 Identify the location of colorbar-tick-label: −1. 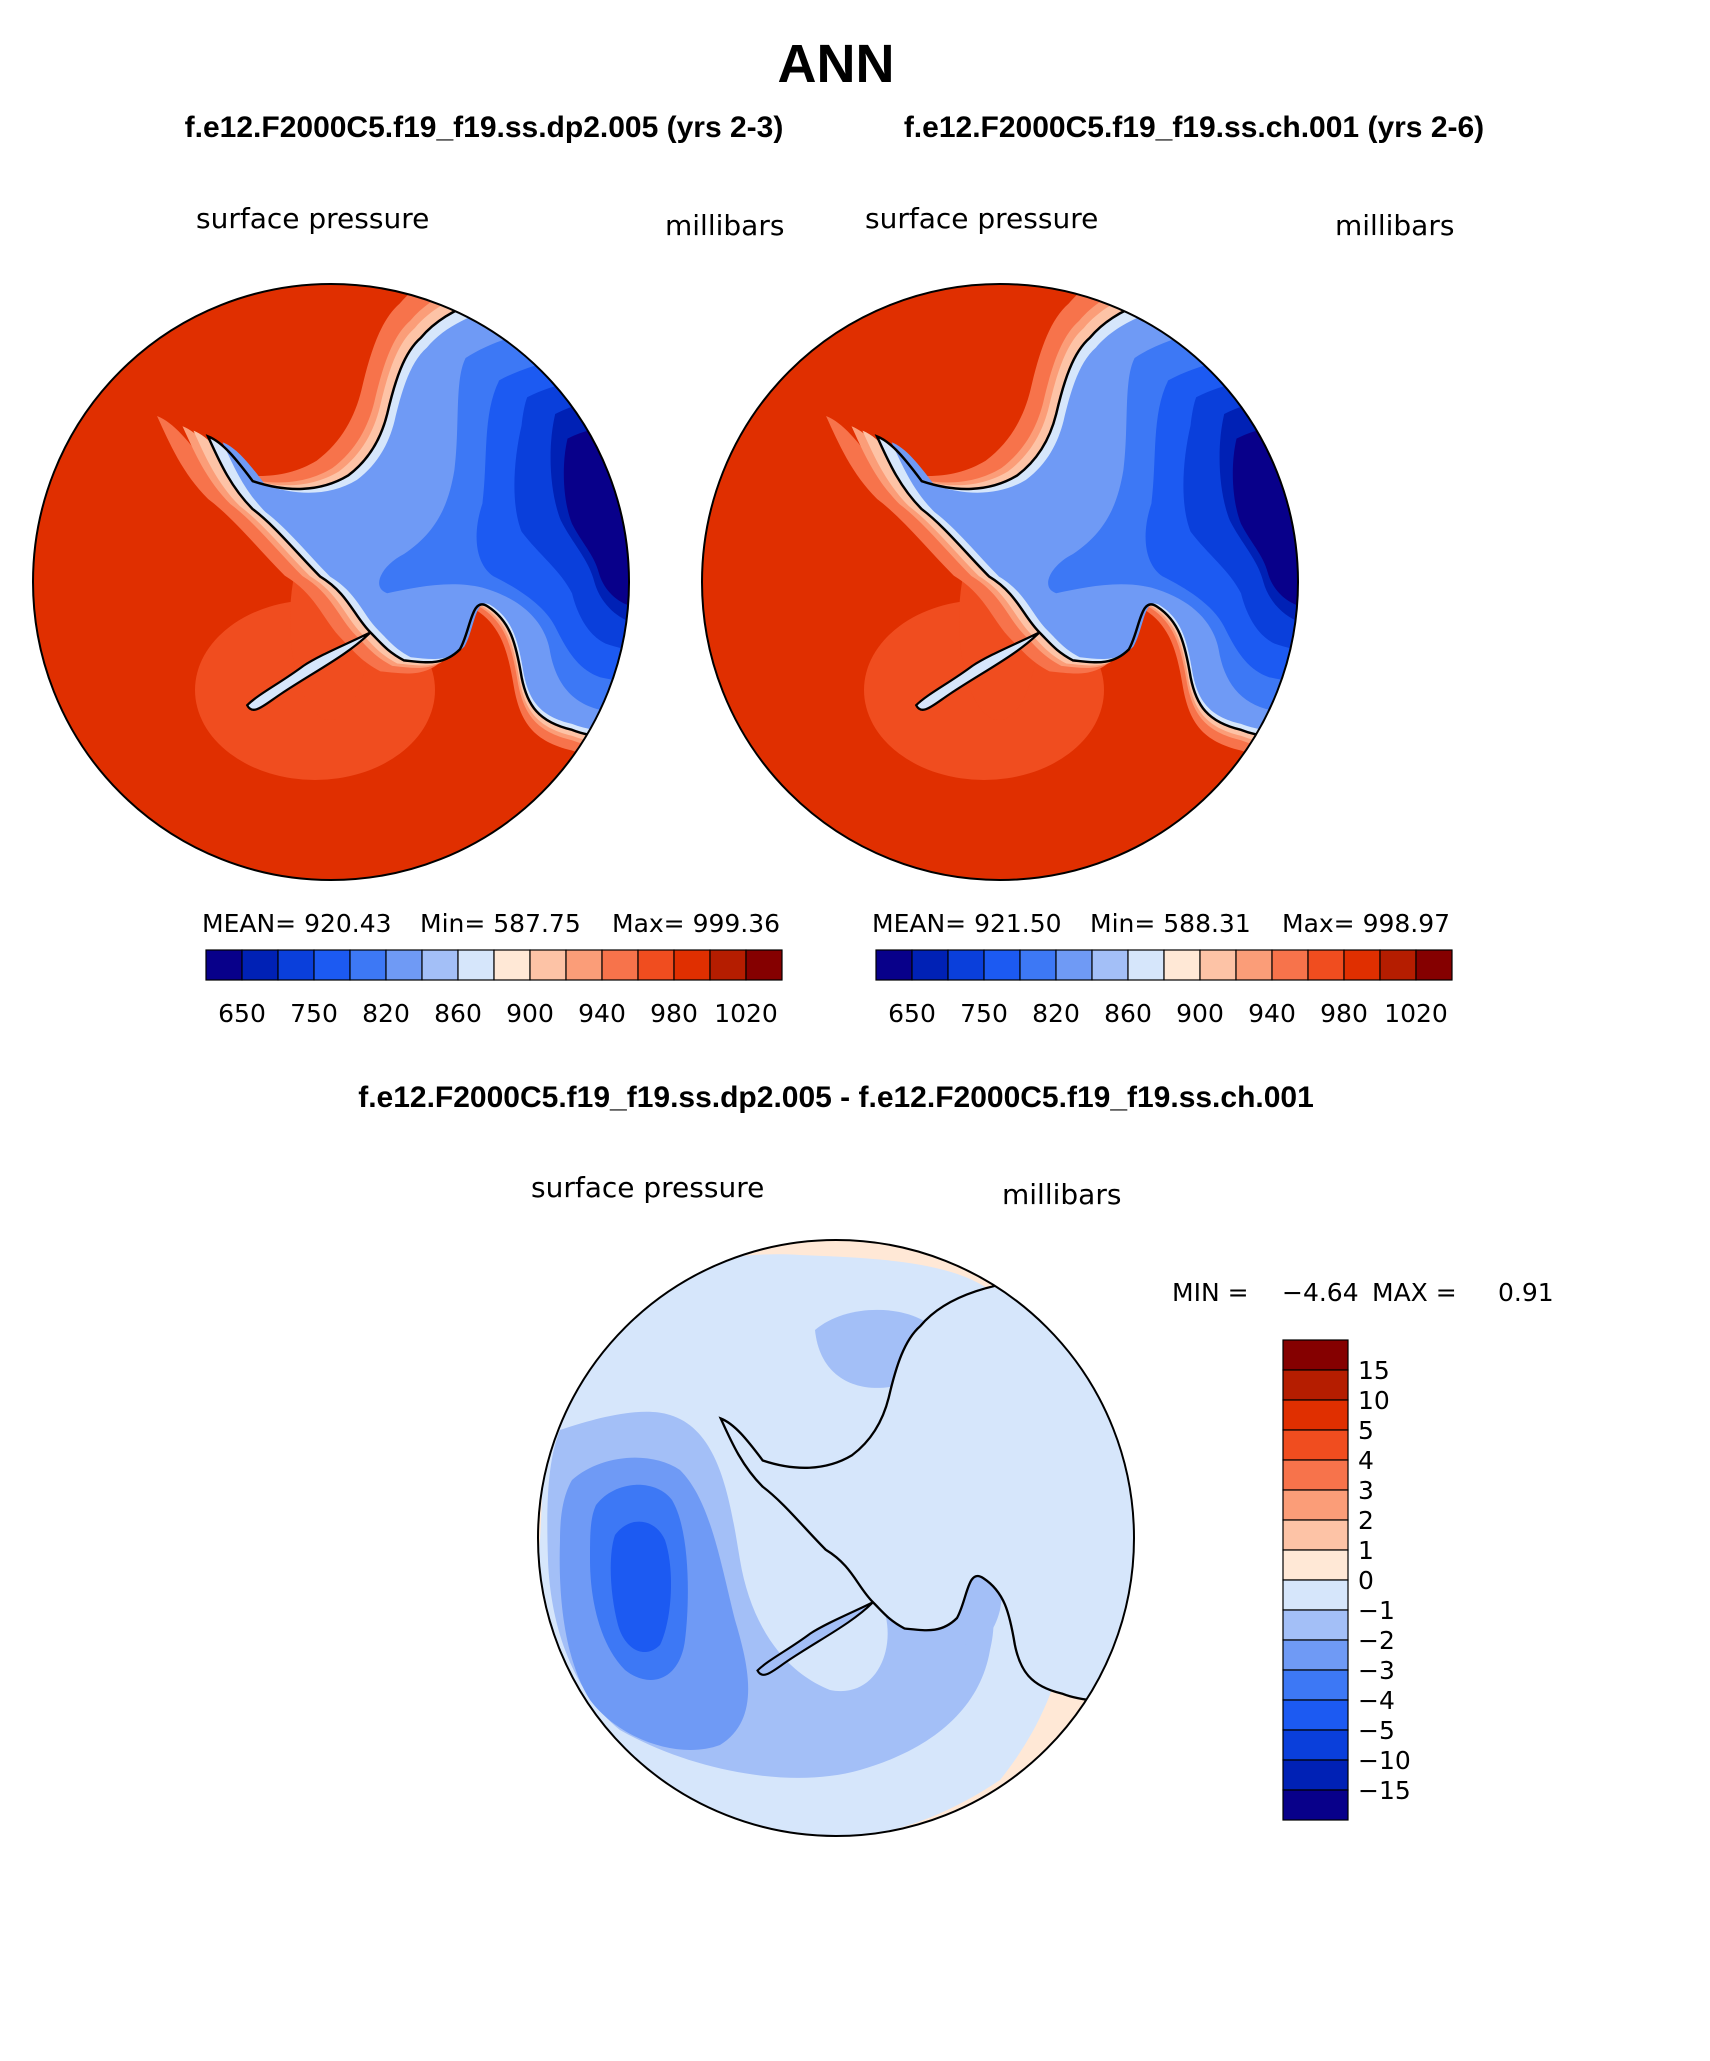
(1376, 1610).